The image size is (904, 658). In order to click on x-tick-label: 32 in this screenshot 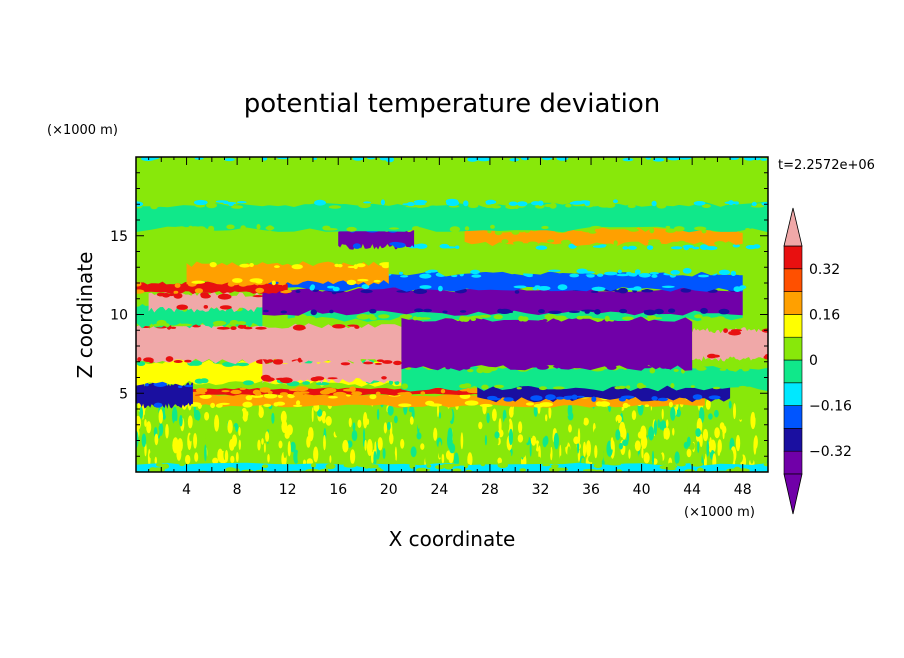, I will do `click(541, 490)`.